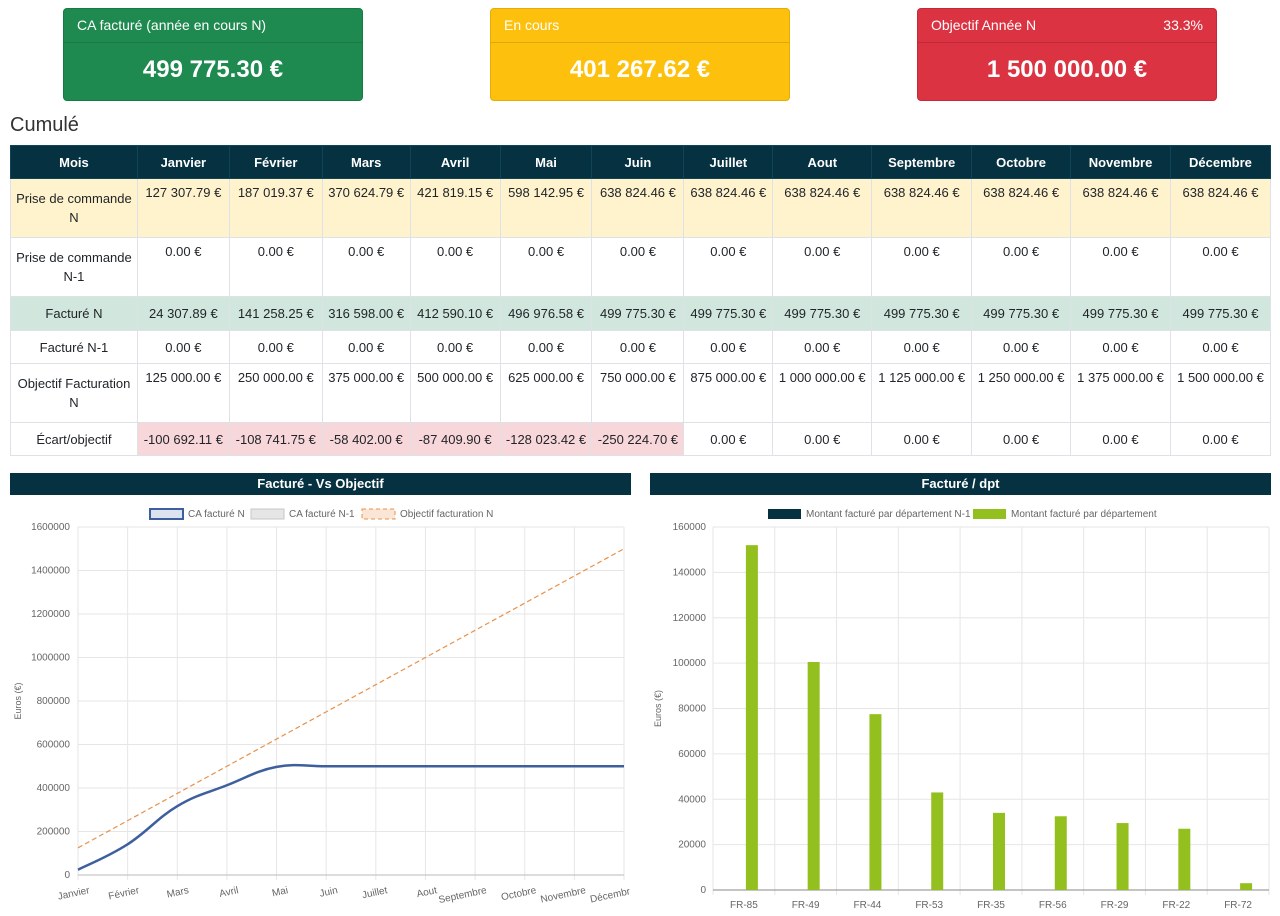  What do you see at coordinates (446, 514) in the screenshot?
I see `legend-label: Objectif facturation N` at bounding box center [446, 514].